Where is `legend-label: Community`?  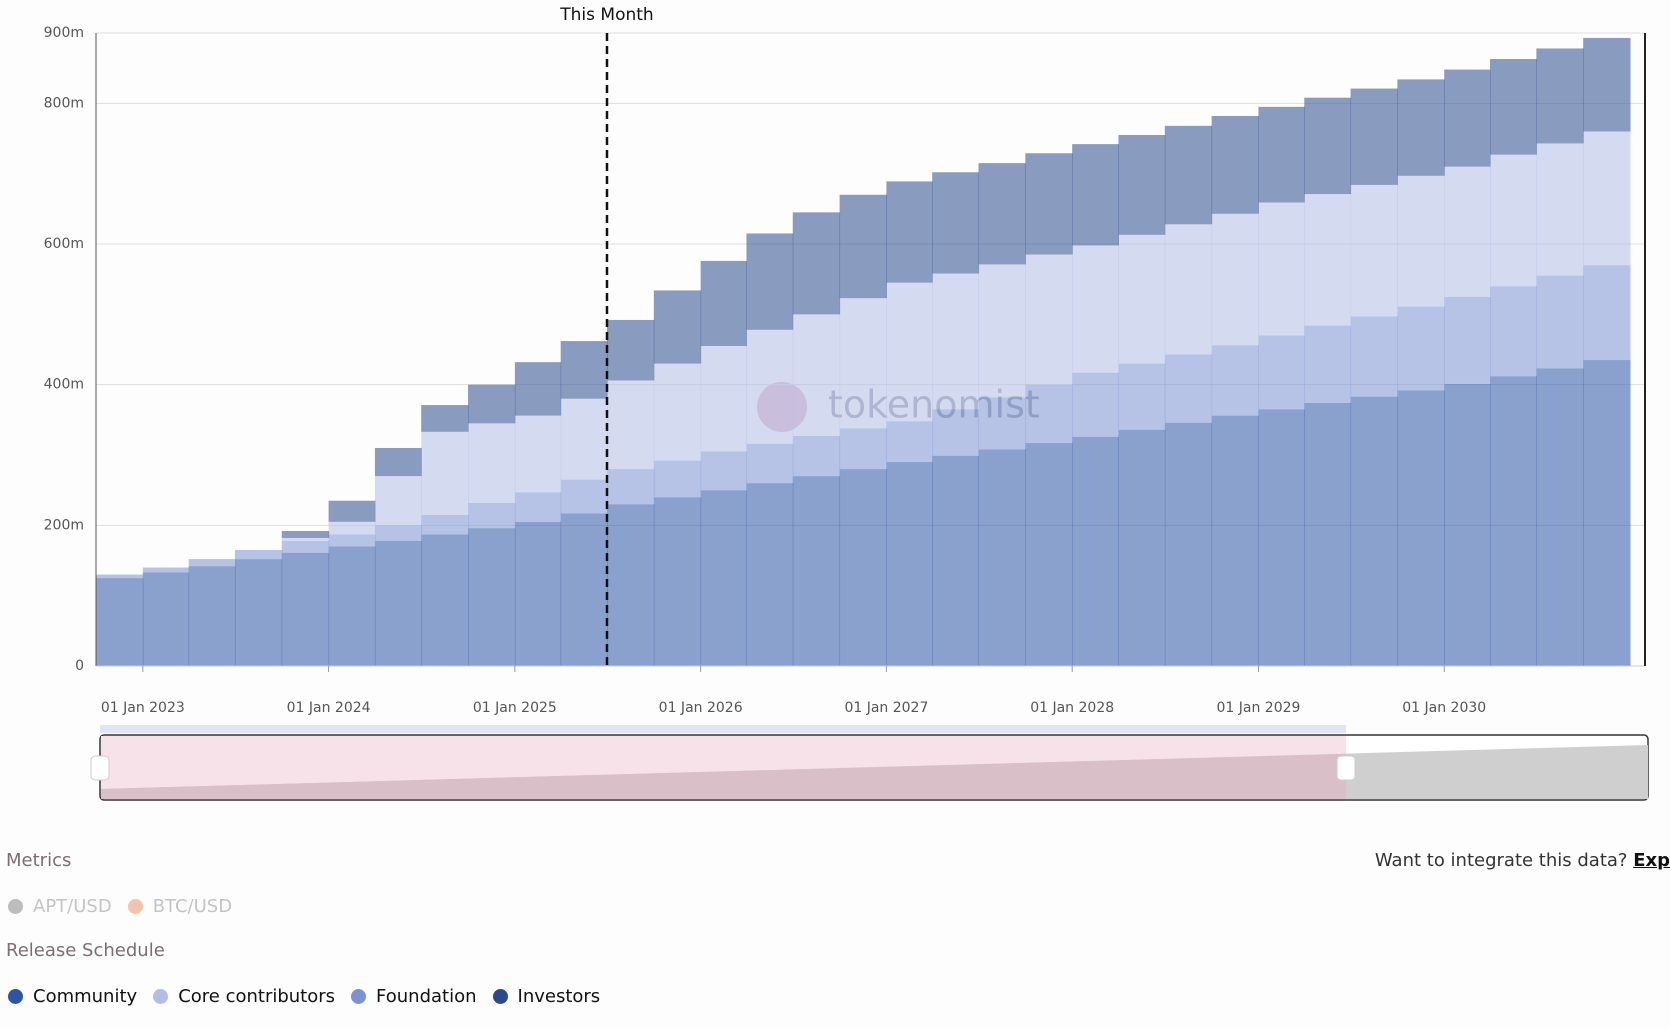
legend-label: Community is located at coordinates (85, 996).